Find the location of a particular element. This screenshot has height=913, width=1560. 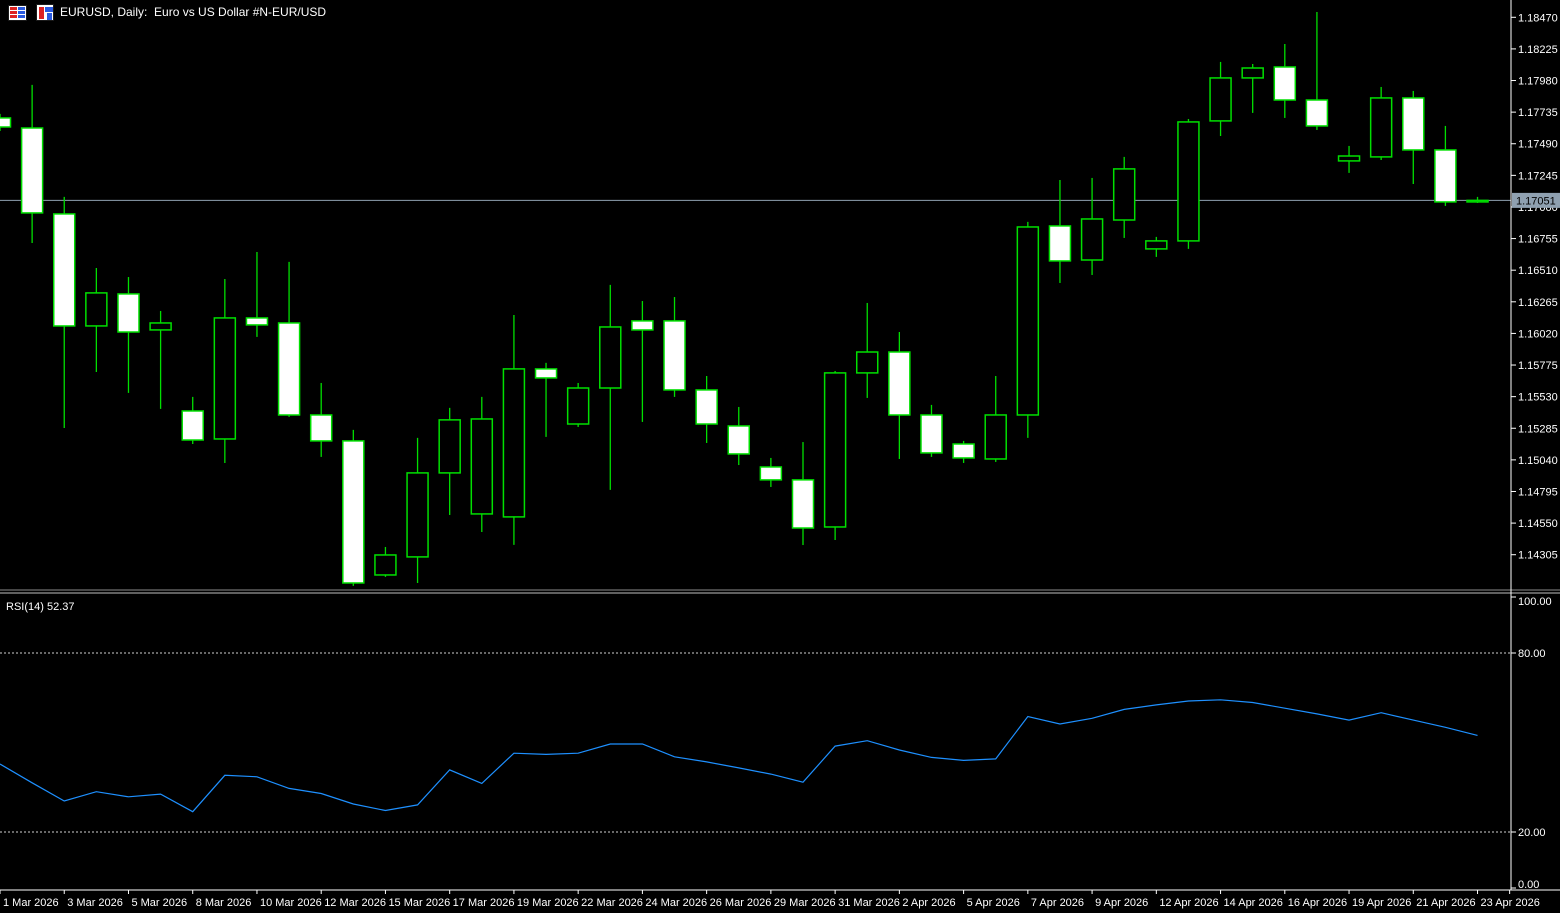

date-axis-label: 10 Mar 2026 is located at coordinates (291, 903).